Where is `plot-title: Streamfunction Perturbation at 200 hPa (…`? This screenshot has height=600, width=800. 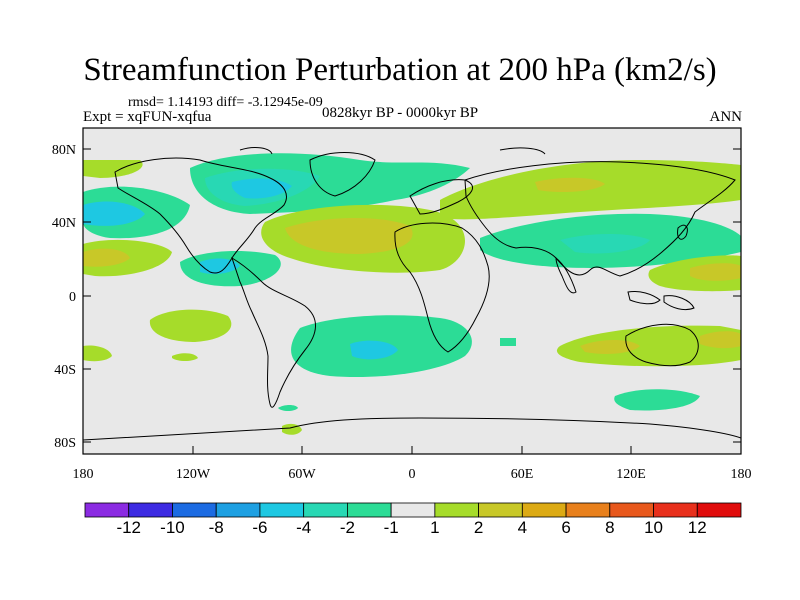 plot-title: Streamfunction Perturbation at 200 hPa (… is located at coordinates (400, 70).